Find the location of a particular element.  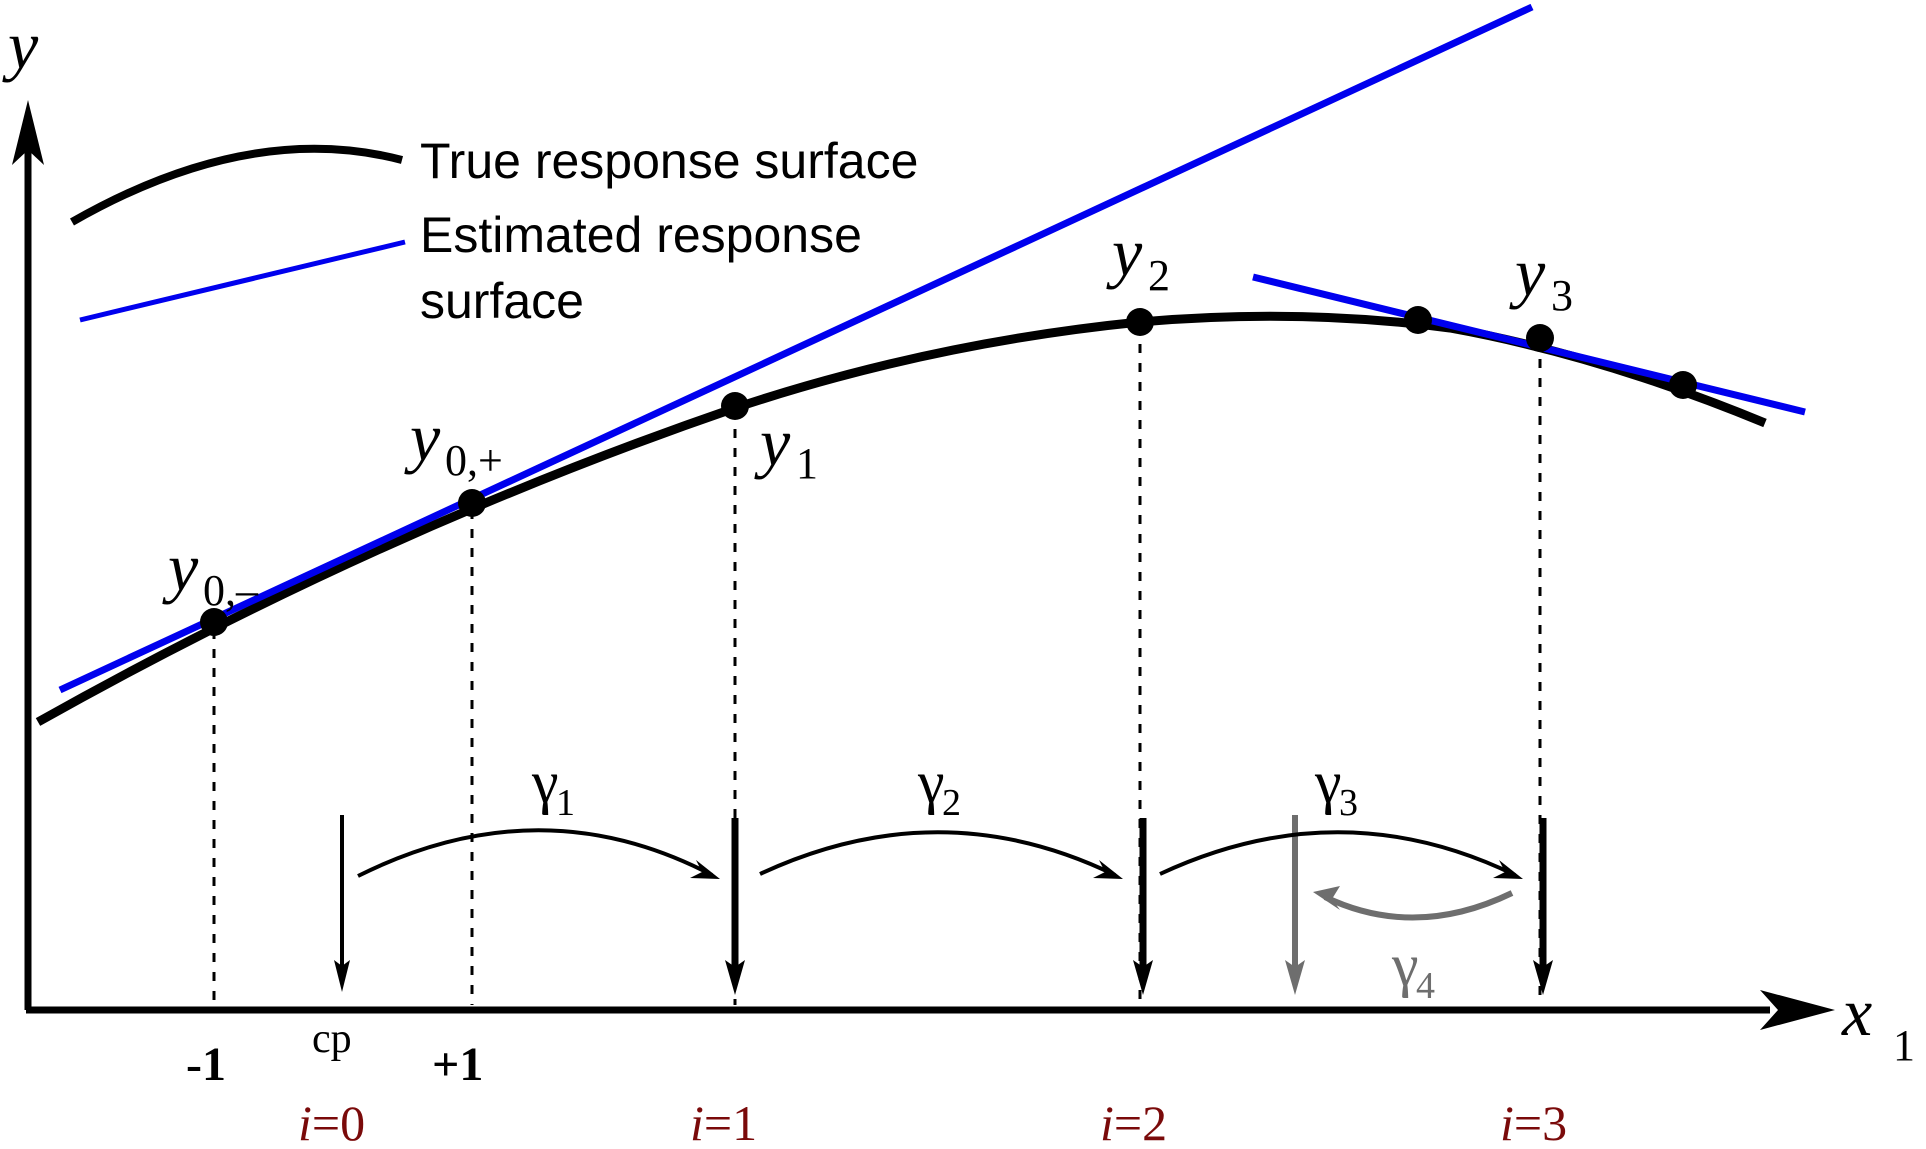

point-y3 is located at coordinates (1540, 338).